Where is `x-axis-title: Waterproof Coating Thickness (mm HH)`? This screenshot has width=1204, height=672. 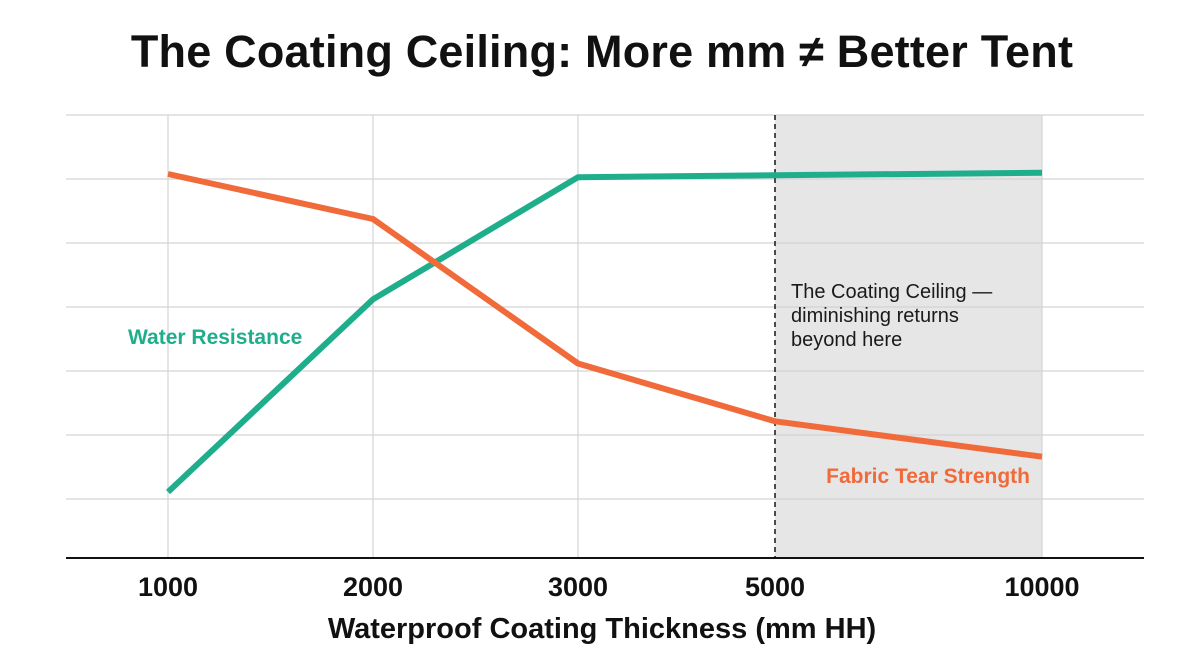 x-axis-title: Waterproof Coating Thickness (mm HH) is located at coordinates (602, 629).